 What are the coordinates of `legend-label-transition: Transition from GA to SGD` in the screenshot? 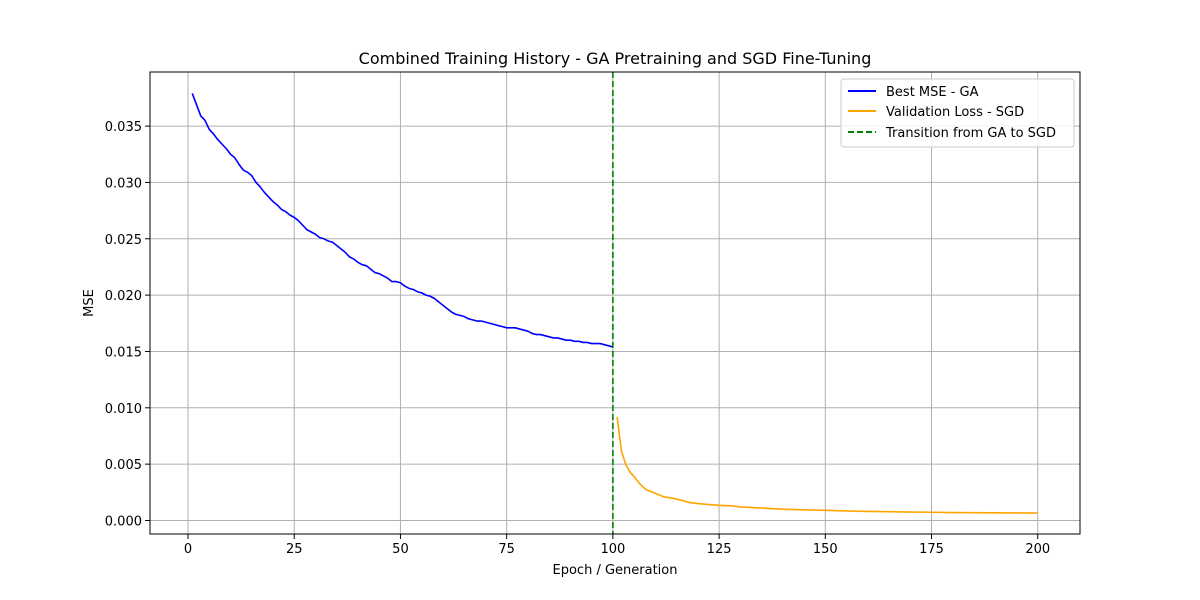 It's located at (970, 133).